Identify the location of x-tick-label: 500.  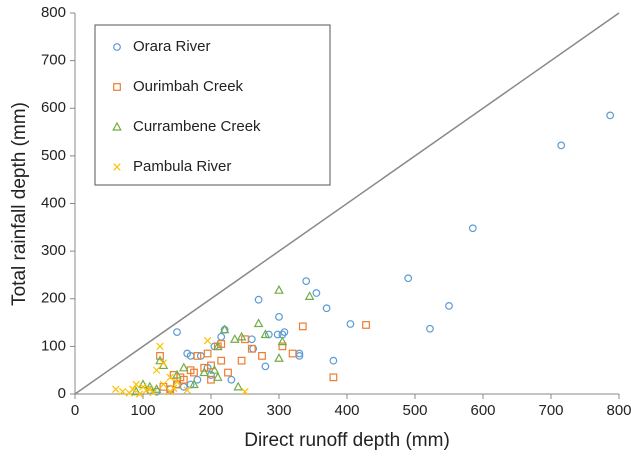
(414, 410).